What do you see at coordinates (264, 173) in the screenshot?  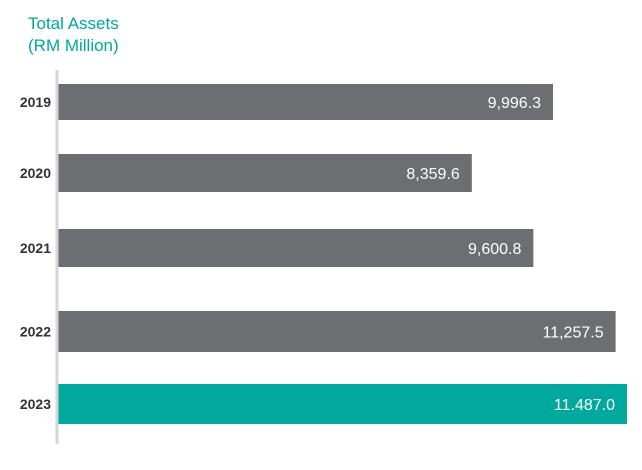 I see `bar-2020` at bounding box center [264, 173].